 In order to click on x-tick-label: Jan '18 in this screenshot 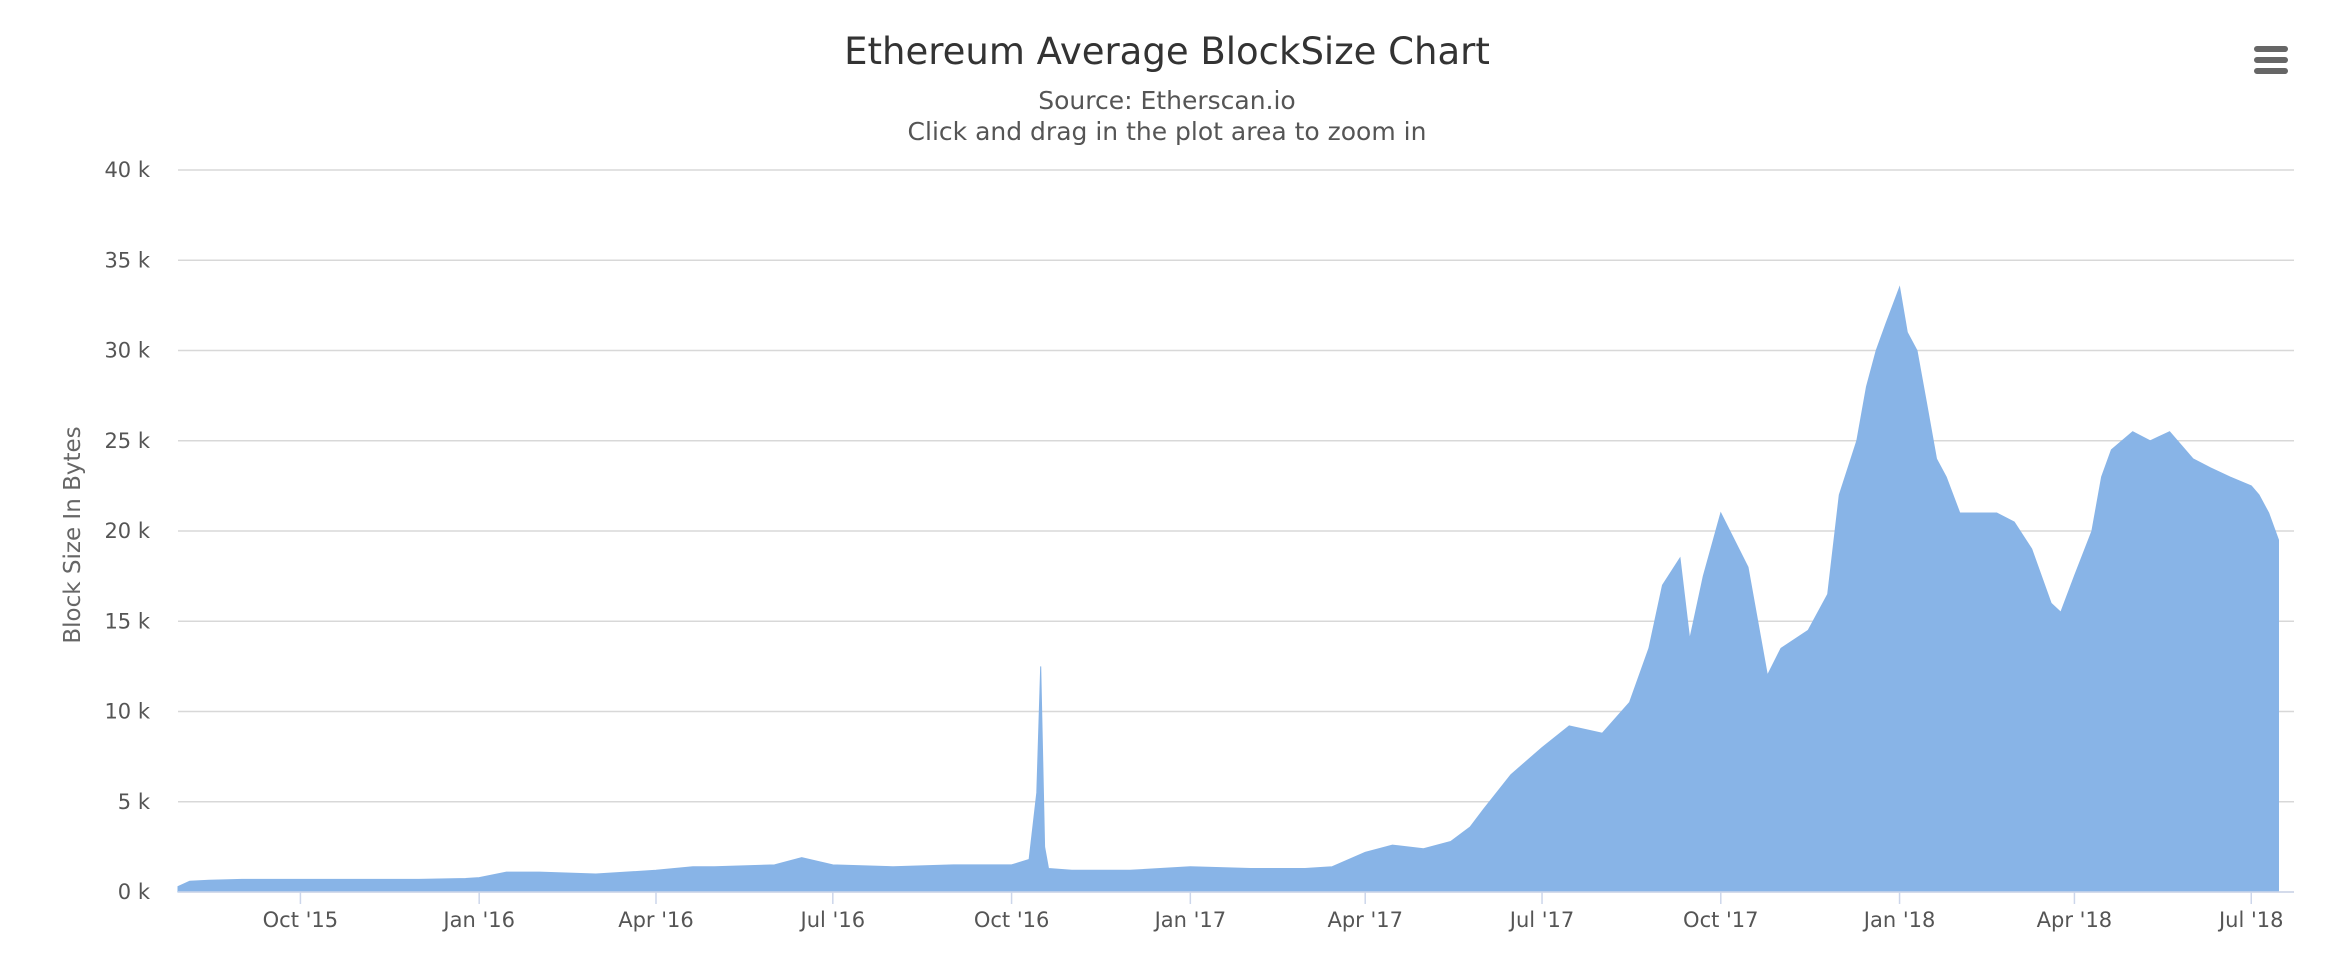, I will do `click(1899, 920)`.